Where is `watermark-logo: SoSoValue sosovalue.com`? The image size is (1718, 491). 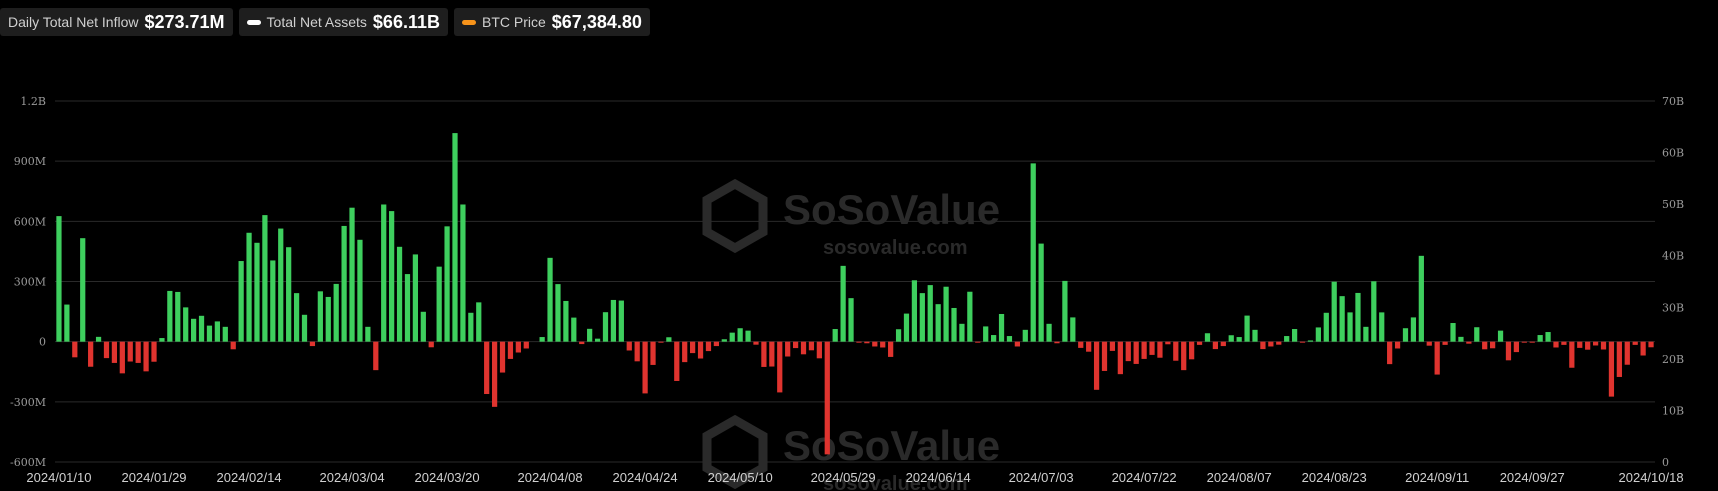
watermark-logo: SoSoValue sosovalue.com is located at coordinates (851, 218).